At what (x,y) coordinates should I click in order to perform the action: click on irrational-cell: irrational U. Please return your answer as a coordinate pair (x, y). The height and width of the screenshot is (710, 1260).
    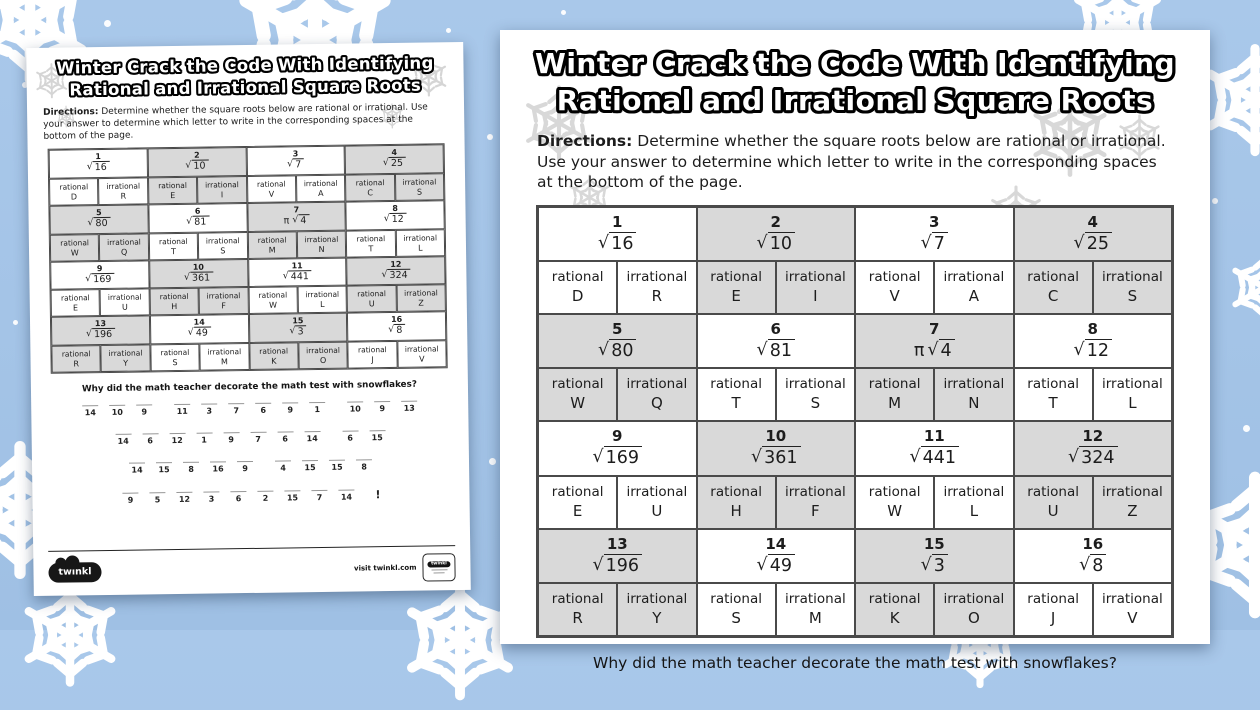
    Looking at the image, I should click on (657, 502).